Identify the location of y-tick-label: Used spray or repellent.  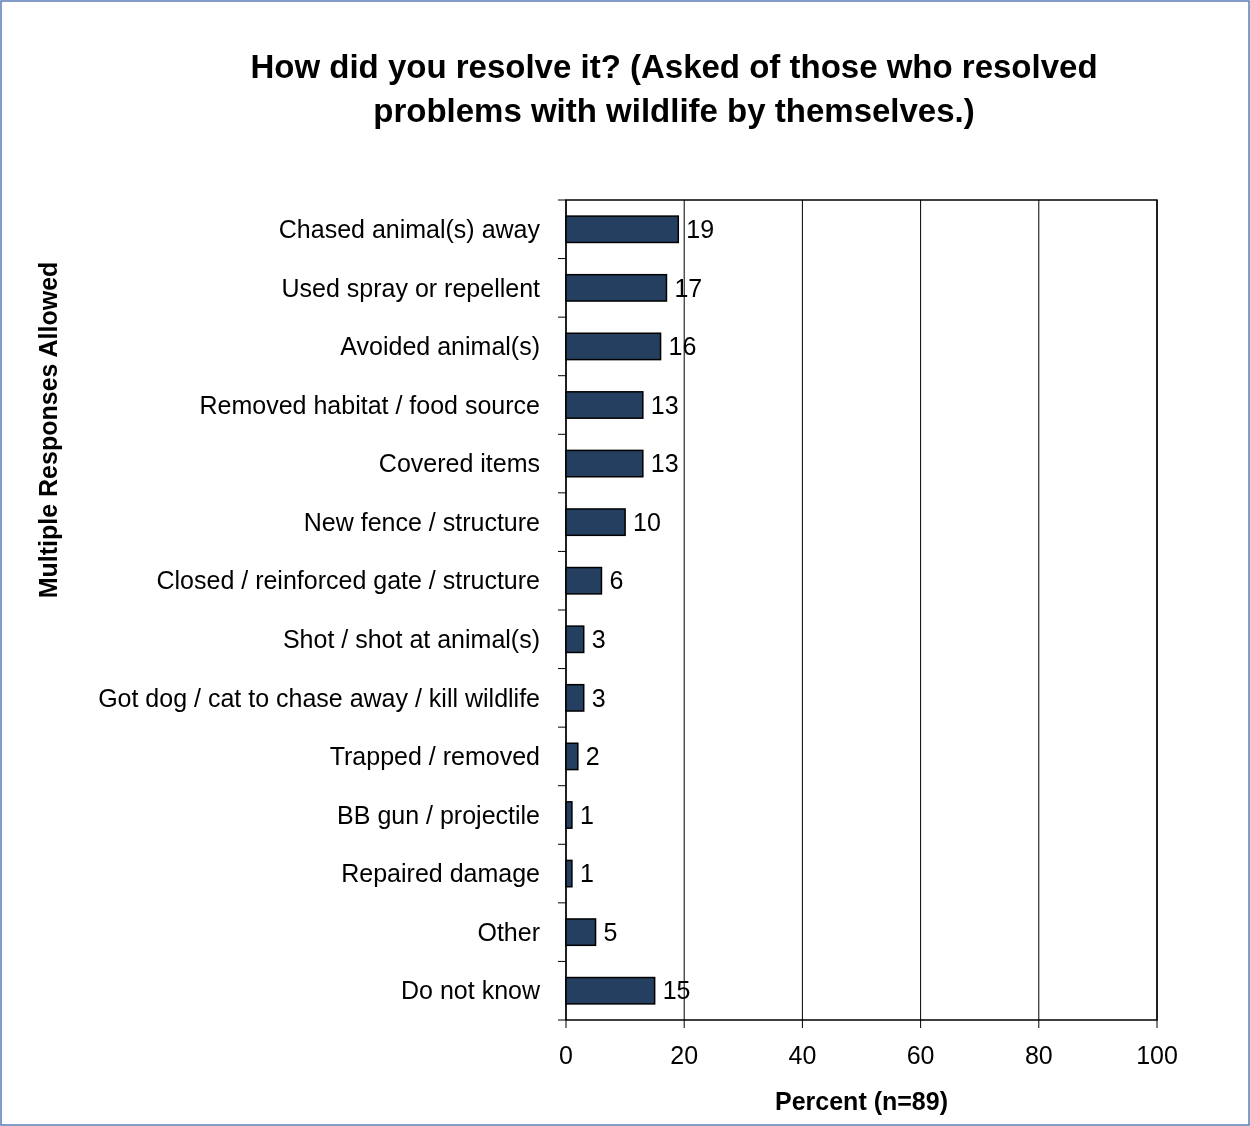
(411, 287).